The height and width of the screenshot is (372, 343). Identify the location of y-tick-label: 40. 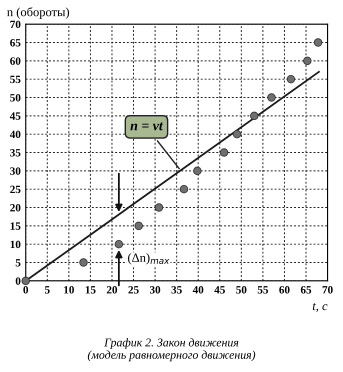
(15, 134).